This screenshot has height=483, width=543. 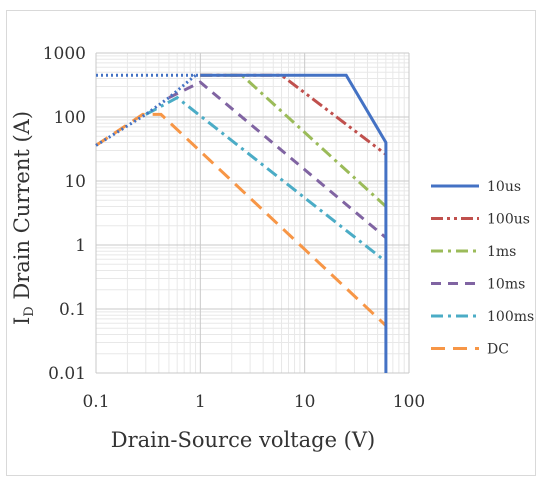 What do you see at coordinates (482, 268) in the screenshot?
I see `legend: 10us 100us 1ms 10ms 100ms DC` at bounding box center [482, 268].